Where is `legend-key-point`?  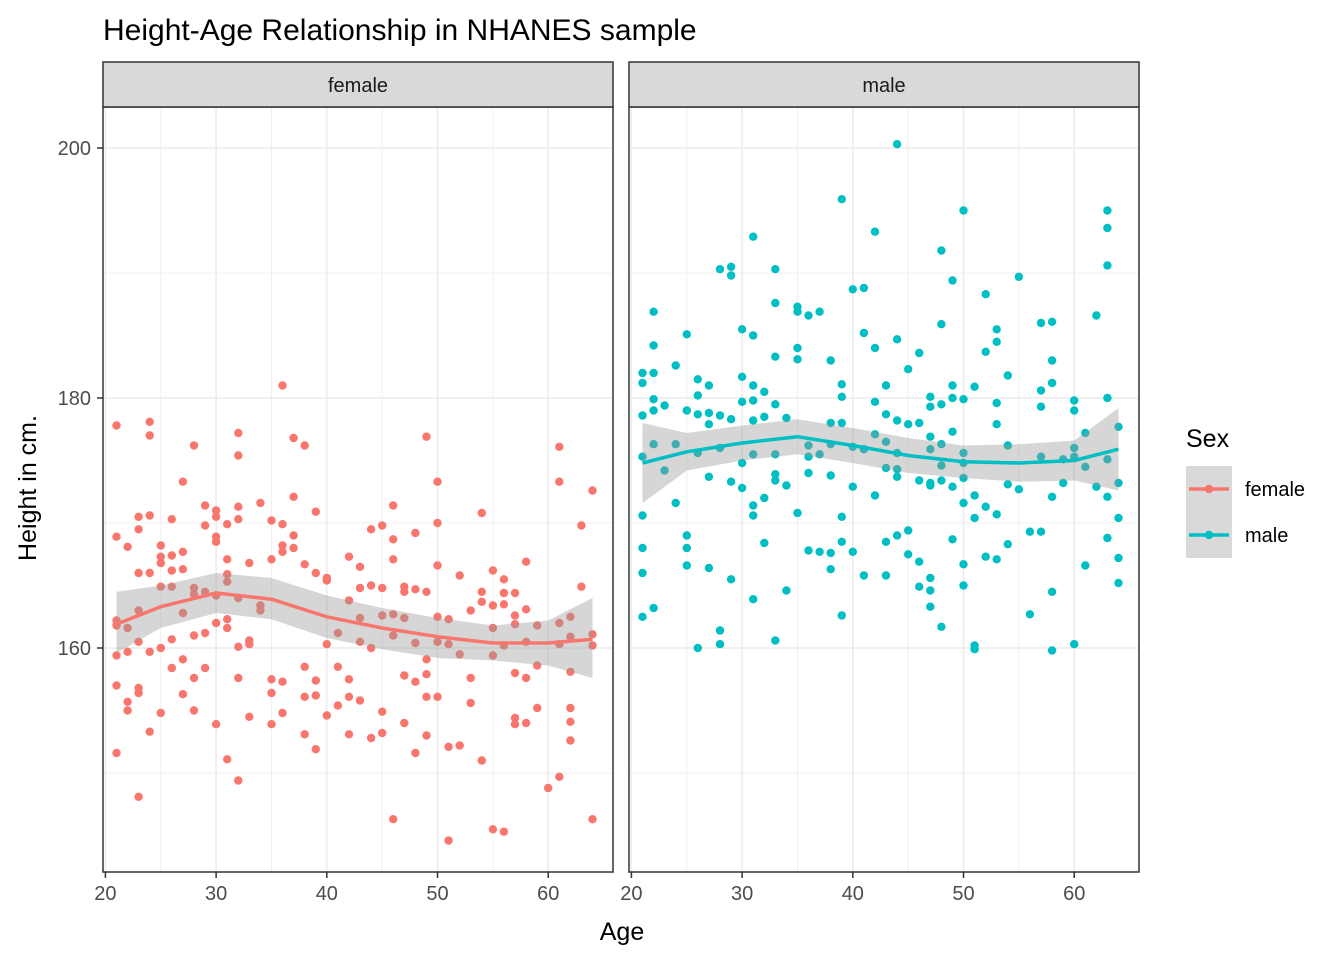
legend-key-point is located at coordinates (1209, 489).